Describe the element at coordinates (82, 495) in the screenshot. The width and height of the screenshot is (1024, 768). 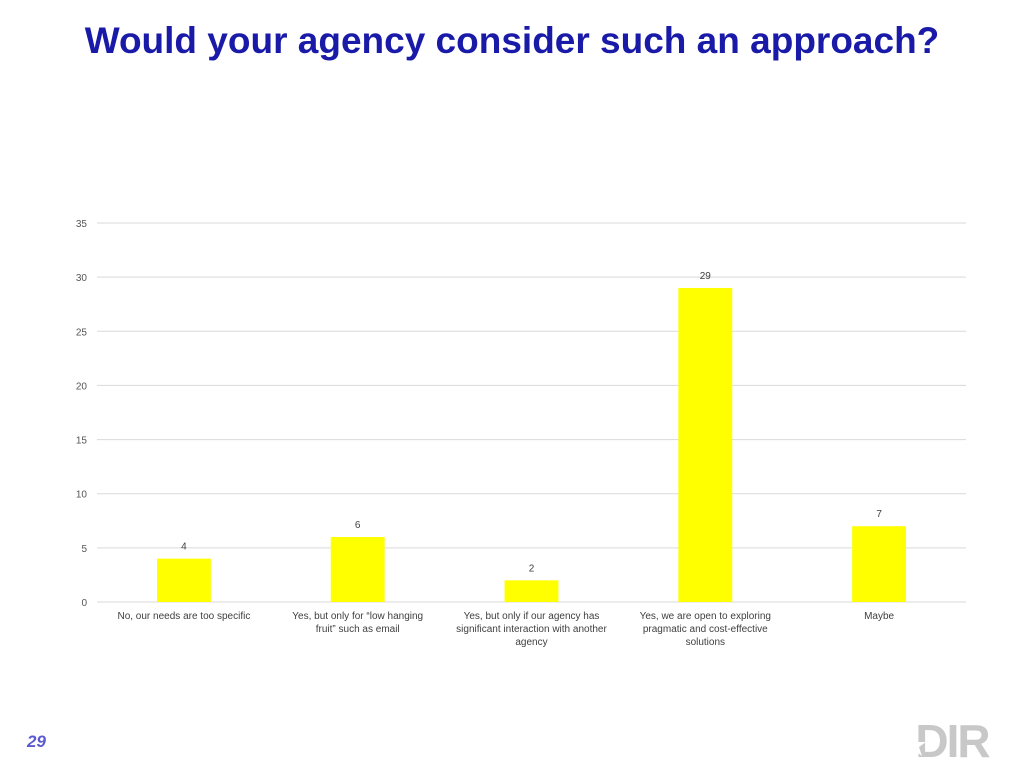
I see `y-tick-label: 10` at that location.